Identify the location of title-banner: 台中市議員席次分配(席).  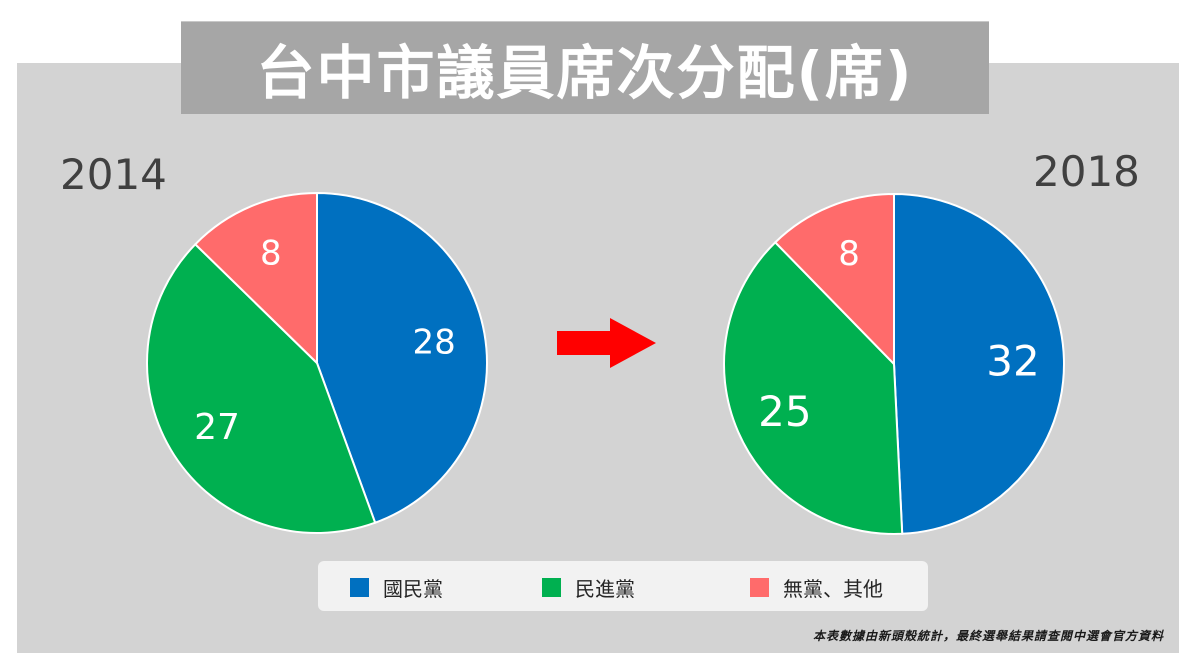
(585, 67).